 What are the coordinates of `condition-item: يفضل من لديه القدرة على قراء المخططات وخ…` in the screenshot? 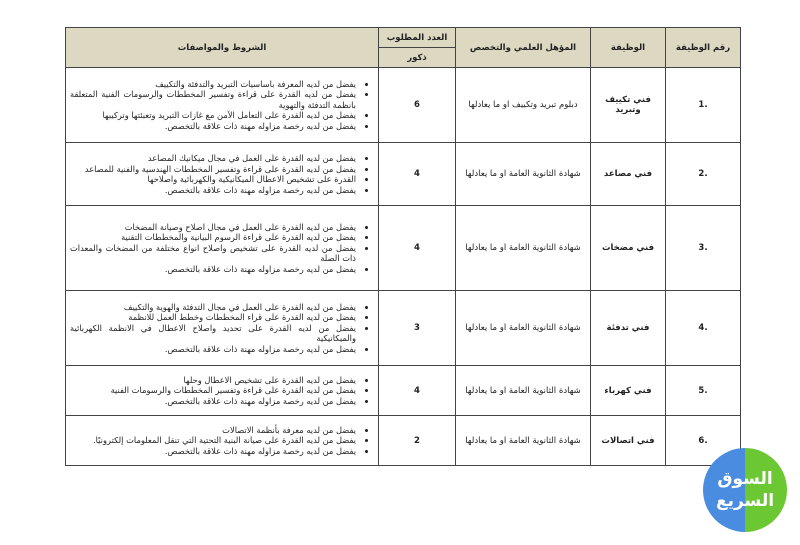 It's located at (213, 317).